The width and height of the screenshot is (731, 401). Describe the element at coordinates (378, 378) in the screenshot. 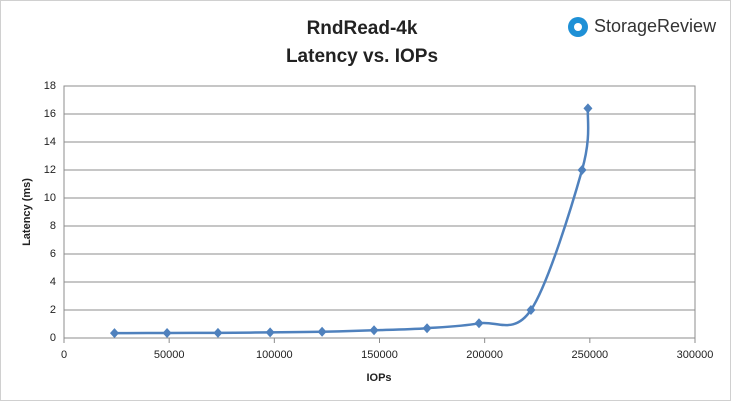

I see `x-axis-label: IOPs` at that location.